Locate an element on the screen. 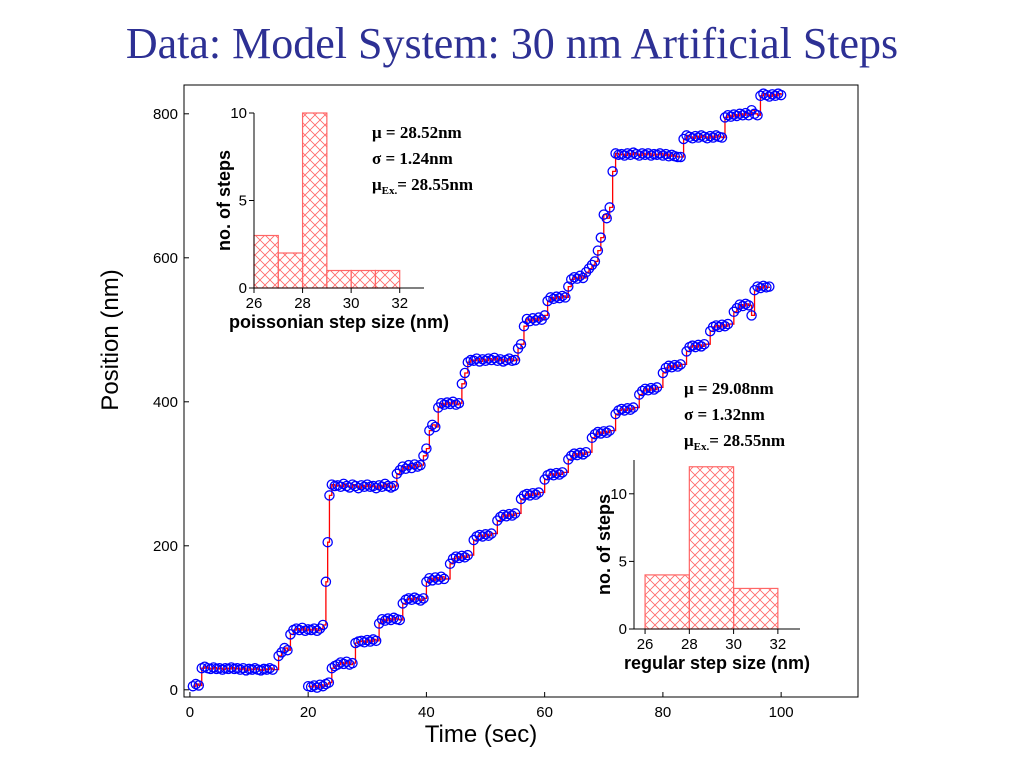 The width and height of the screenshot is (1024, 768). inset-y-tick-label: 10 is located at coordinates (238, 113).